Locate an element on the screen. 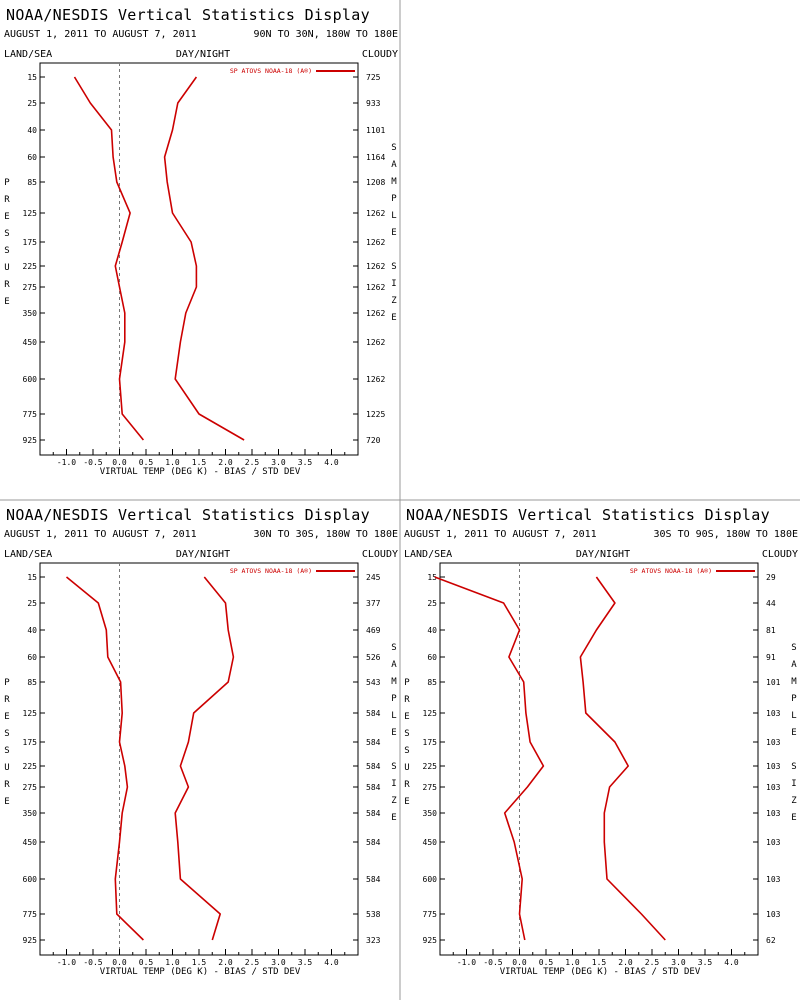  pressure-level-label: 775 is located at coordinates (30, 914).